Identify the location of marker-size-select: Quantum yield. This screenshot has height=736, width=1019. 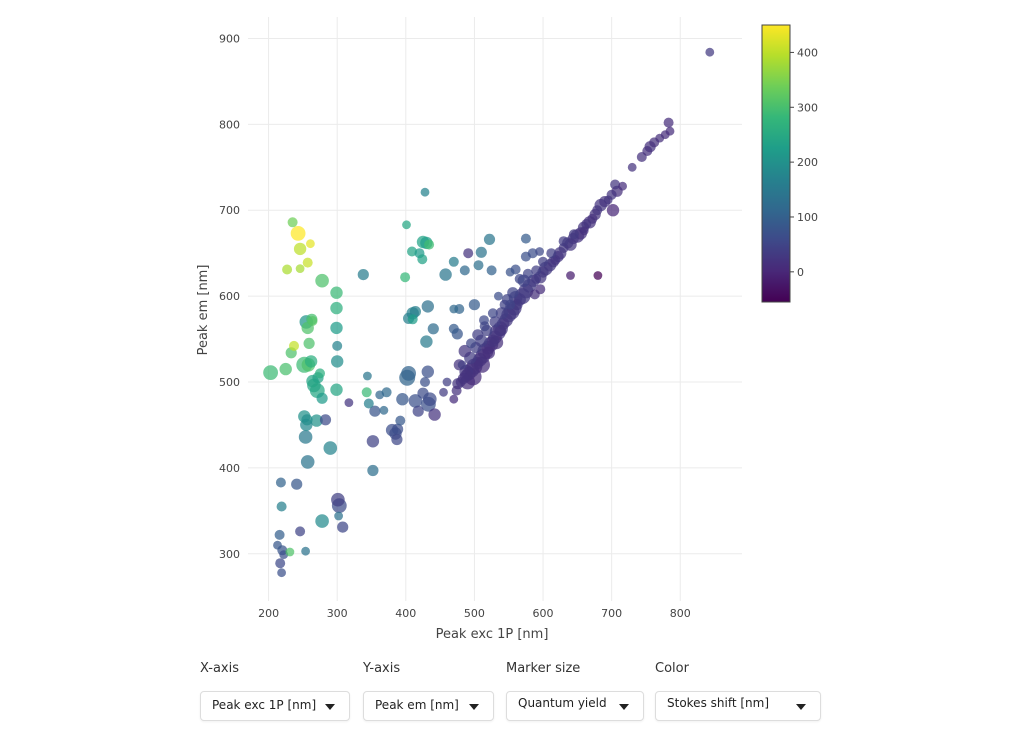
(575, 706).